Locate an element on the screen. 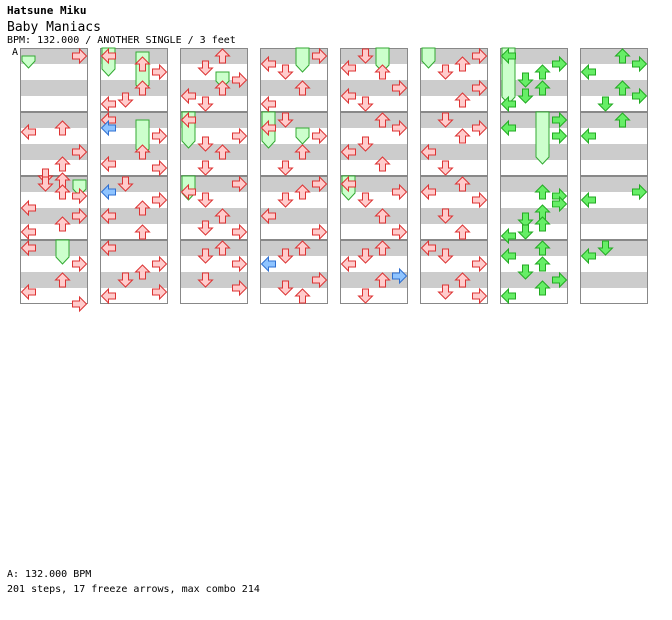 The height and width of the screenshot is (620, 672). bpm-summary: A: 132.000 BPM is located at coordinates (49, 574).